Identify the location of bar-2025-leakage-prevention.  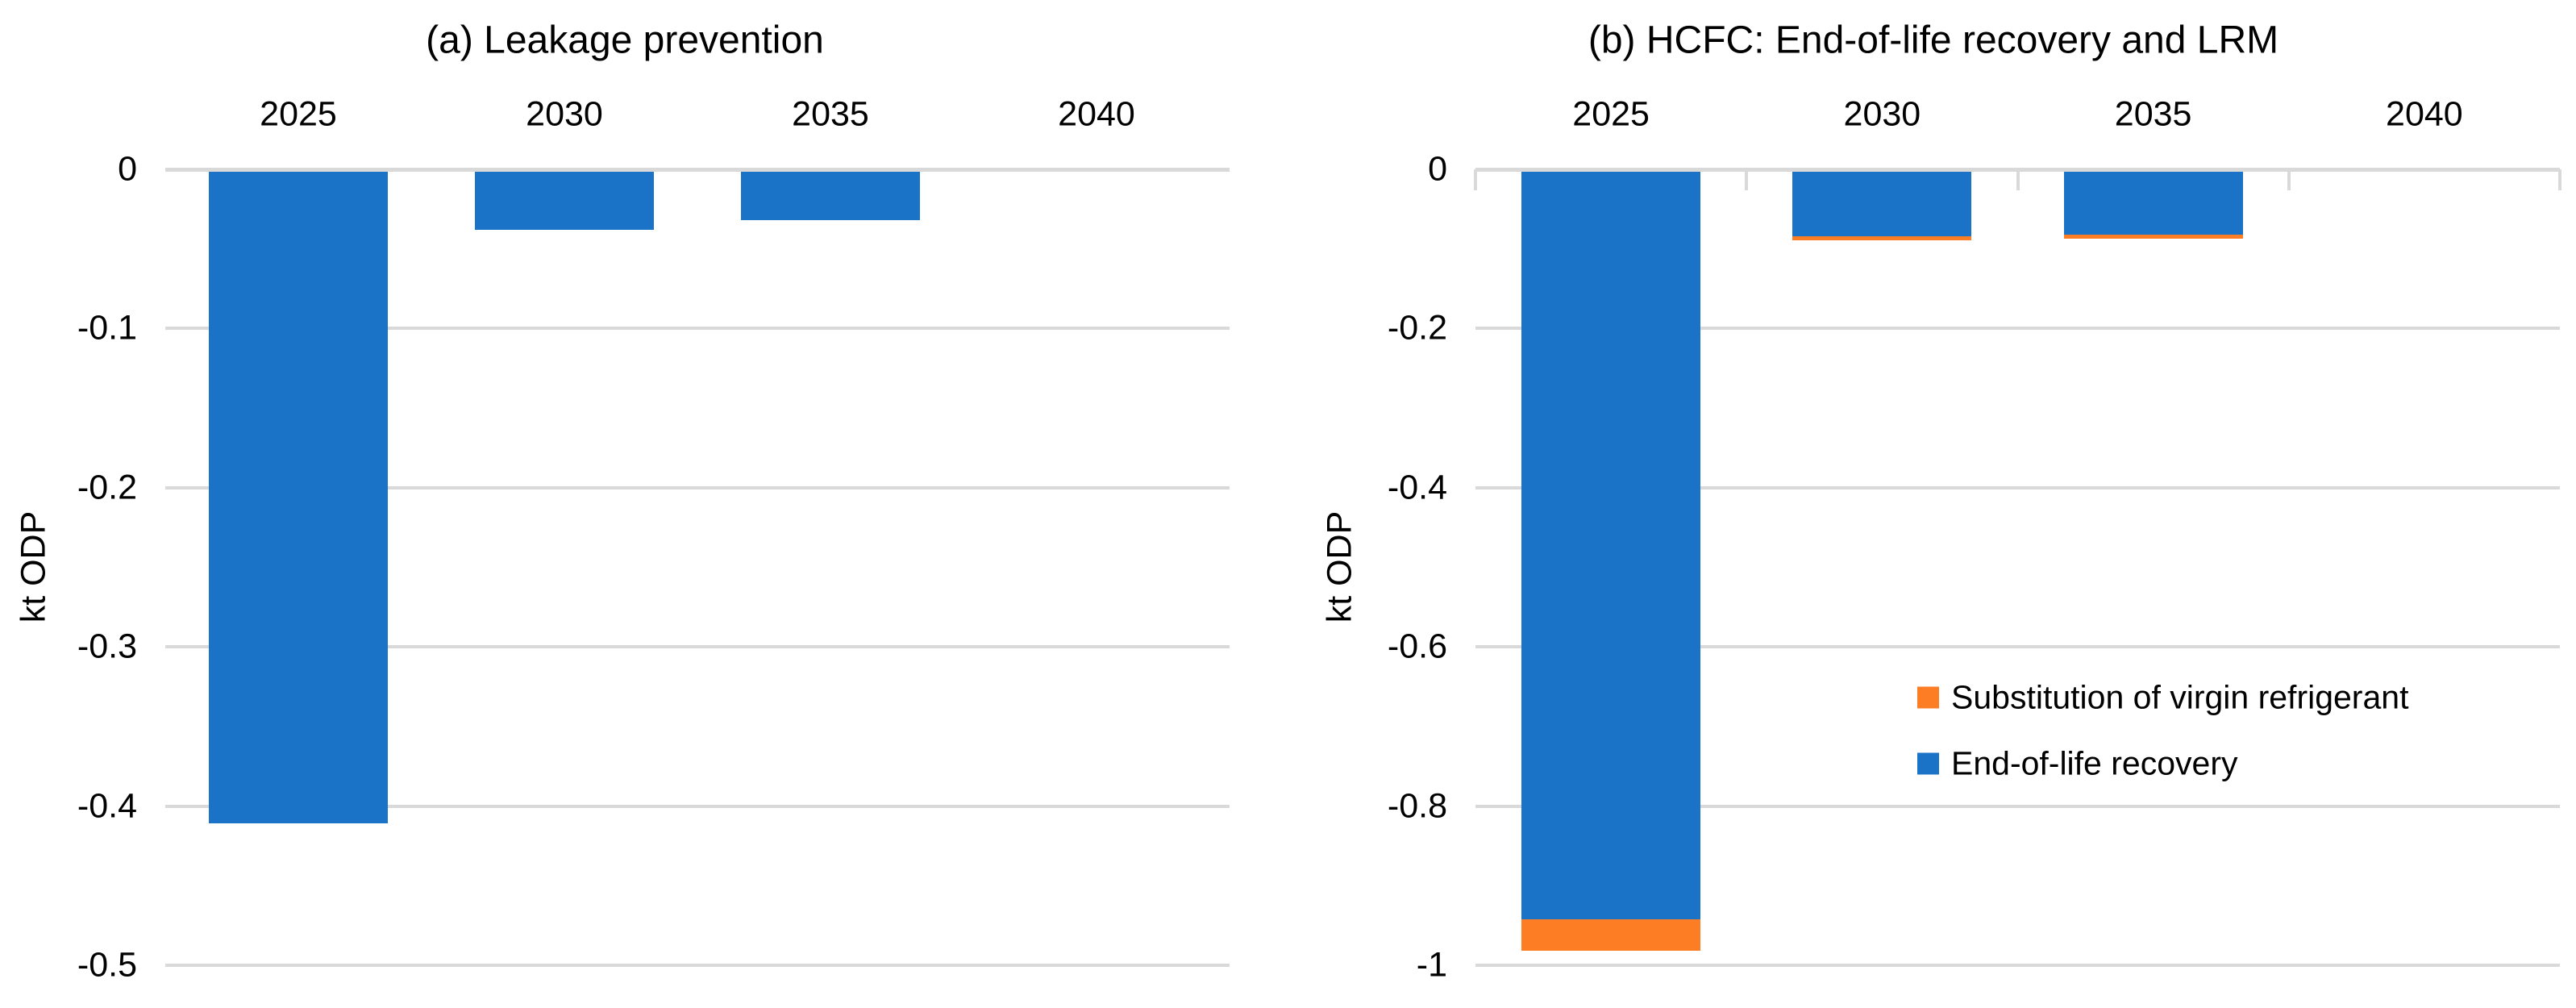
(298, 497).